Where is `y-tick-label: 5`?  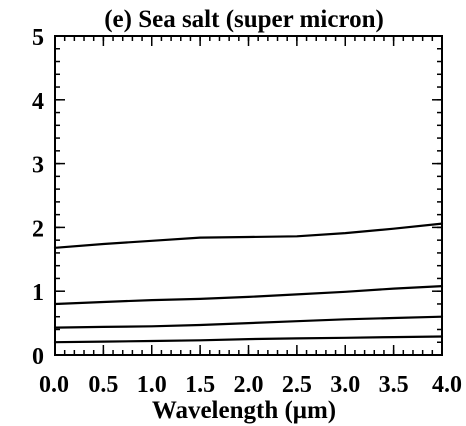 y-tick-label: 5 is located at coordinates (38, 38).